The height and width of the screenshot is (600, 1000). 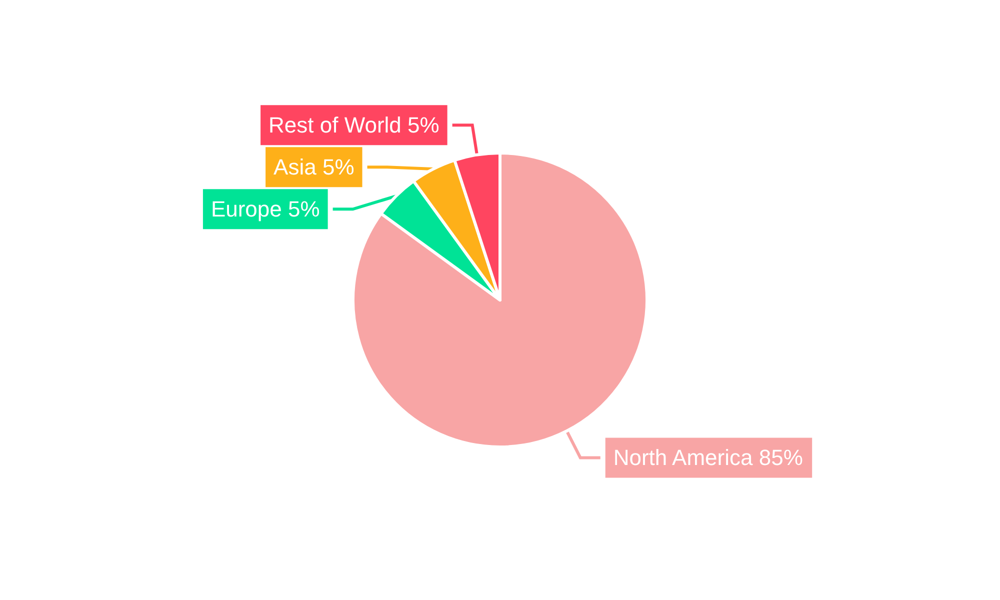 What do you see at coordinates (314, 167) in the screenshot?
I see `slice-label: Asia 5%` at bounding box center [314, 167].